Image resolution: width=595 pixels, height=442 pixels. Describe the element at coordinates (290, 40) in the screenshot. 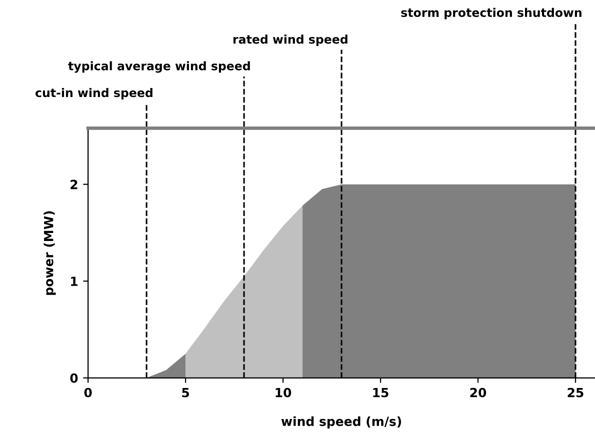

I see `ref-line-label: rated wind speed` at that location.